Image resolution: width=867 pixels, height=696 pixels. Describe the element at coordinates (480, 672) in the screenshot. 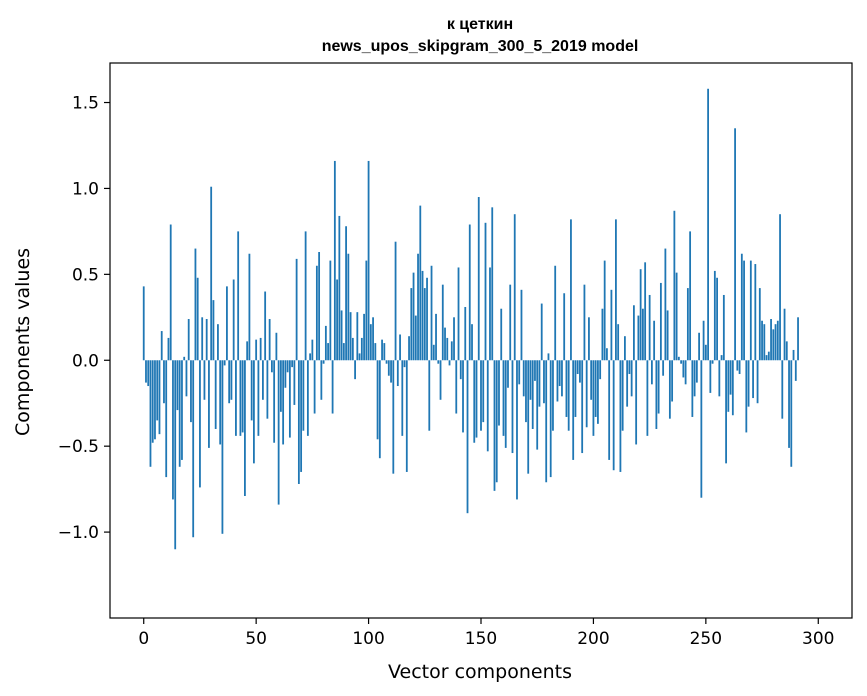

I see `x-axis-label: Vector components` at that location.